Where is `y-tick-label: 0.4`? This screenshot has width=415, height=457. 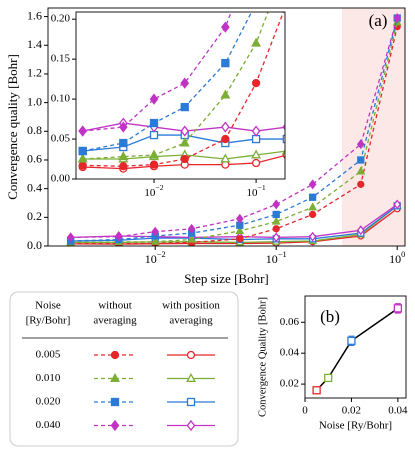 y-tick-label: 0.4 is located at coordinates (34, 187).